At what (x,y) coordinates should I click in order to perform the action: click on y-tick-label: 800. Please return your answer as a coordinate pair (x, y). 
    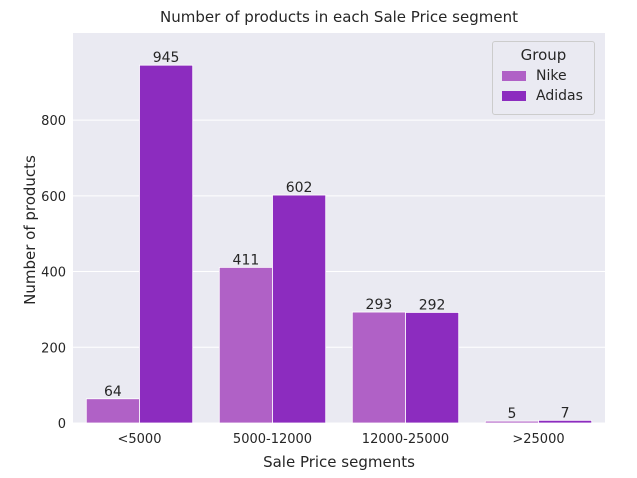
    Looking at the image, I should click on (53, 121).